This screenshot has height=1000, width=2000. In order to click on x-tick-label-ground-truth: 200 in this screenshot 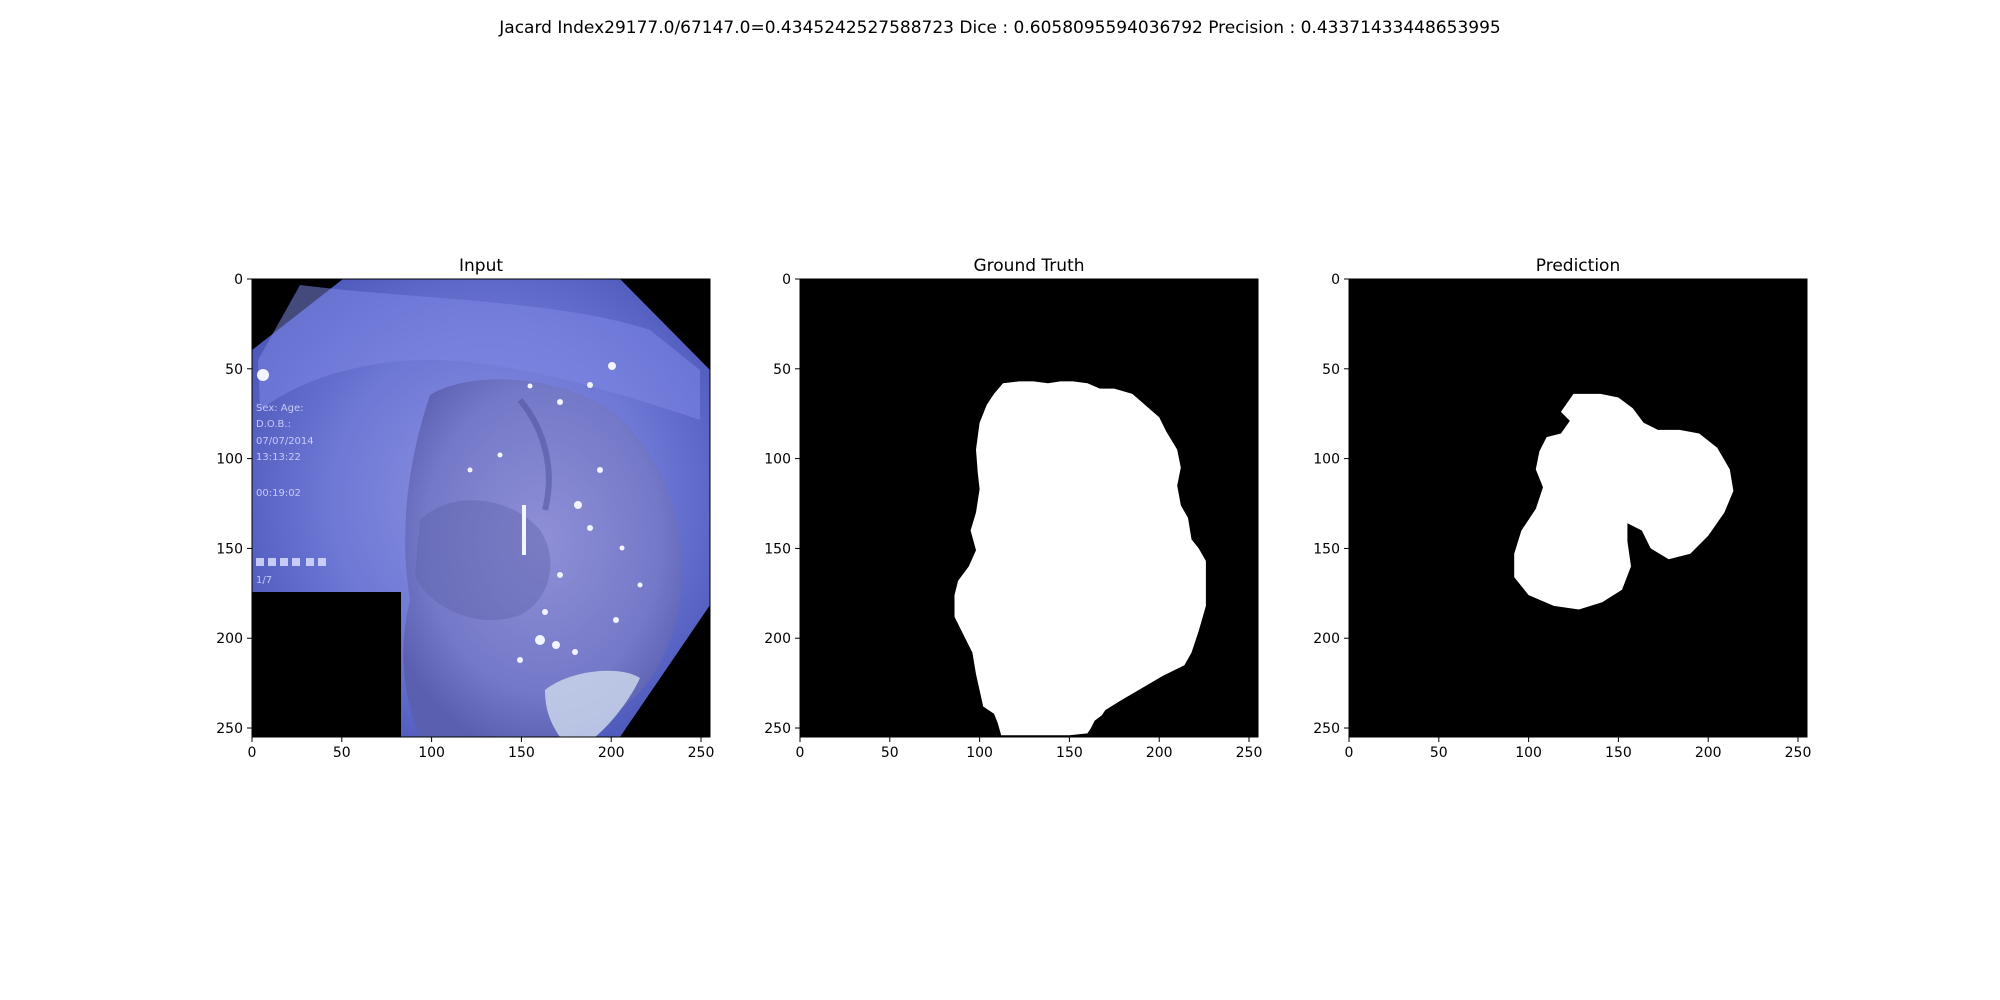, I will do `click(1159, 753)`.